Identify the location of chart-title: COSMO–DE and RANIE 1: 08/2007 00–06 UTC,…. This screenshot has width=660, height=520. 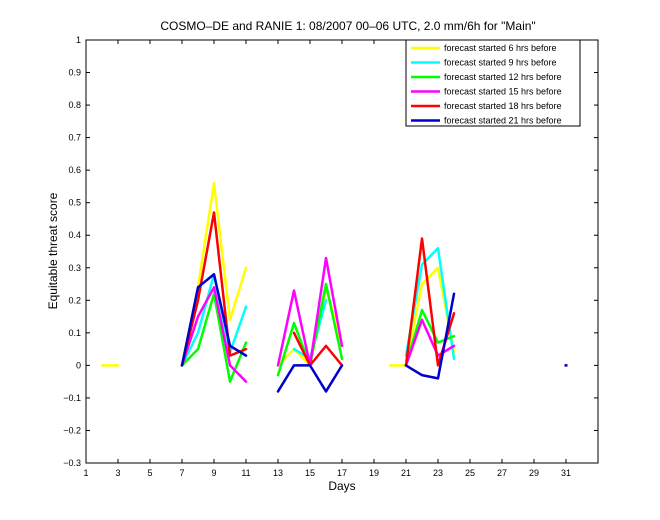
(347, 26).